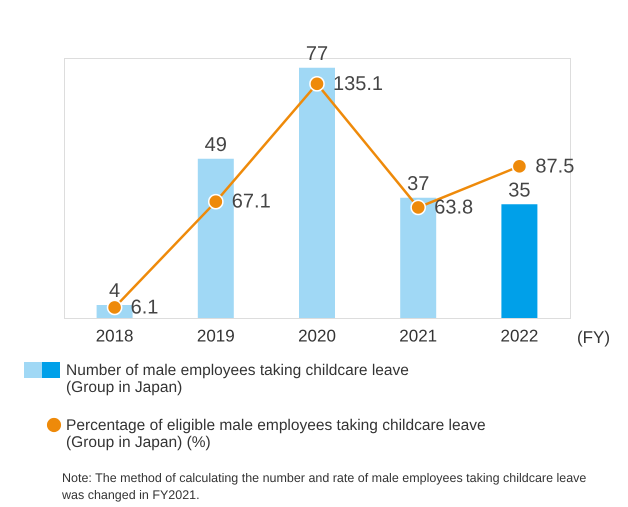 This screenshot has height=507, width=628. Describe the element at coordinates (454, 207) in the screenshot. I see `data-label: 63.8` at that location.